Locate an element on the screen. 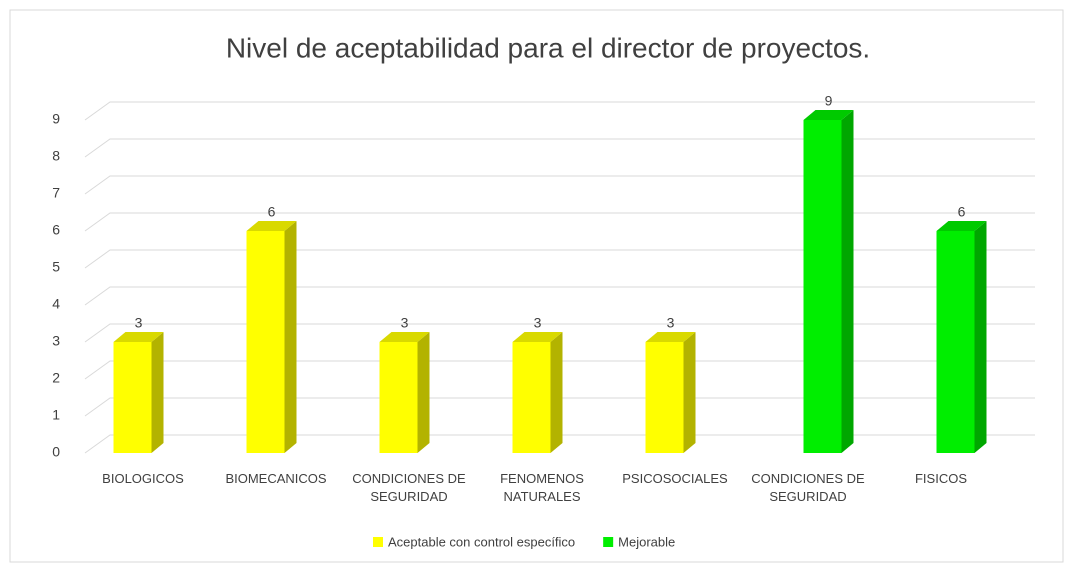  y-tick-label: 2 is located at coordinates (56, 378).